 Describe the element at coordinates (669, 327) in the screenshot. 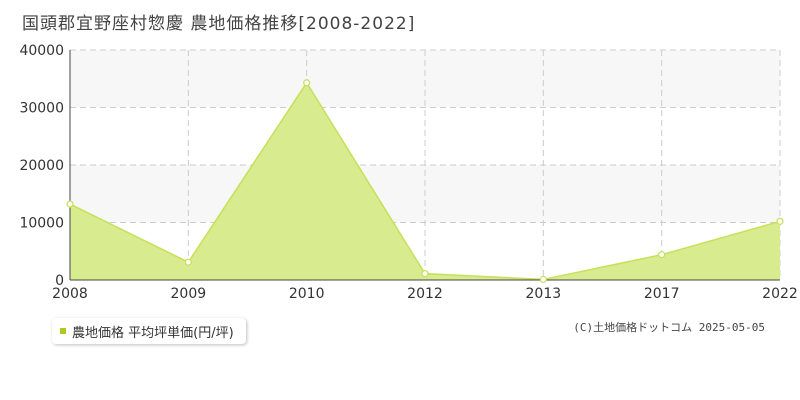

I see `copyright-credit: (C)土地価格ドットコム 2025-05-05` at that location.